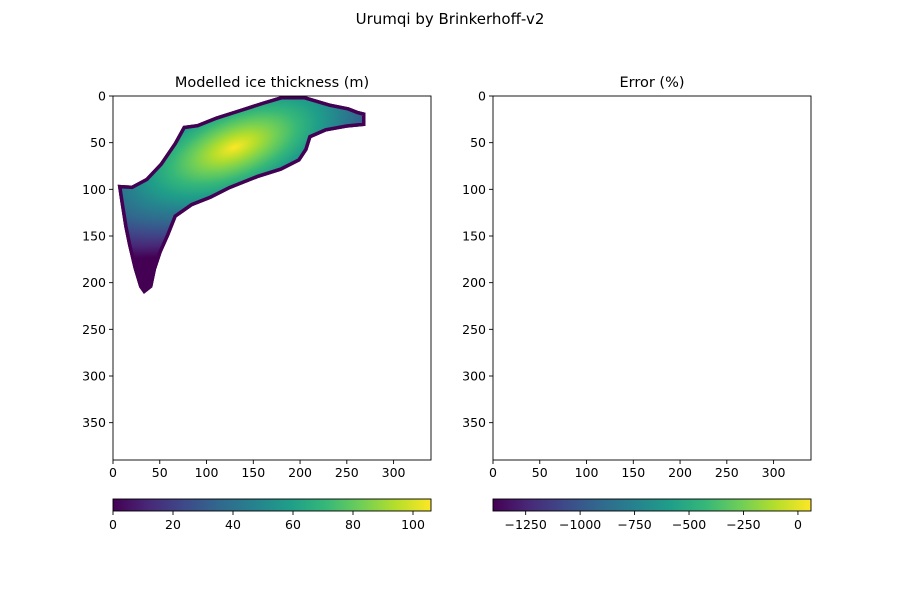  Describe the element at coordinates (353, 524) in the screenshot. I see `colorbar-tick-label: 80` at that location.